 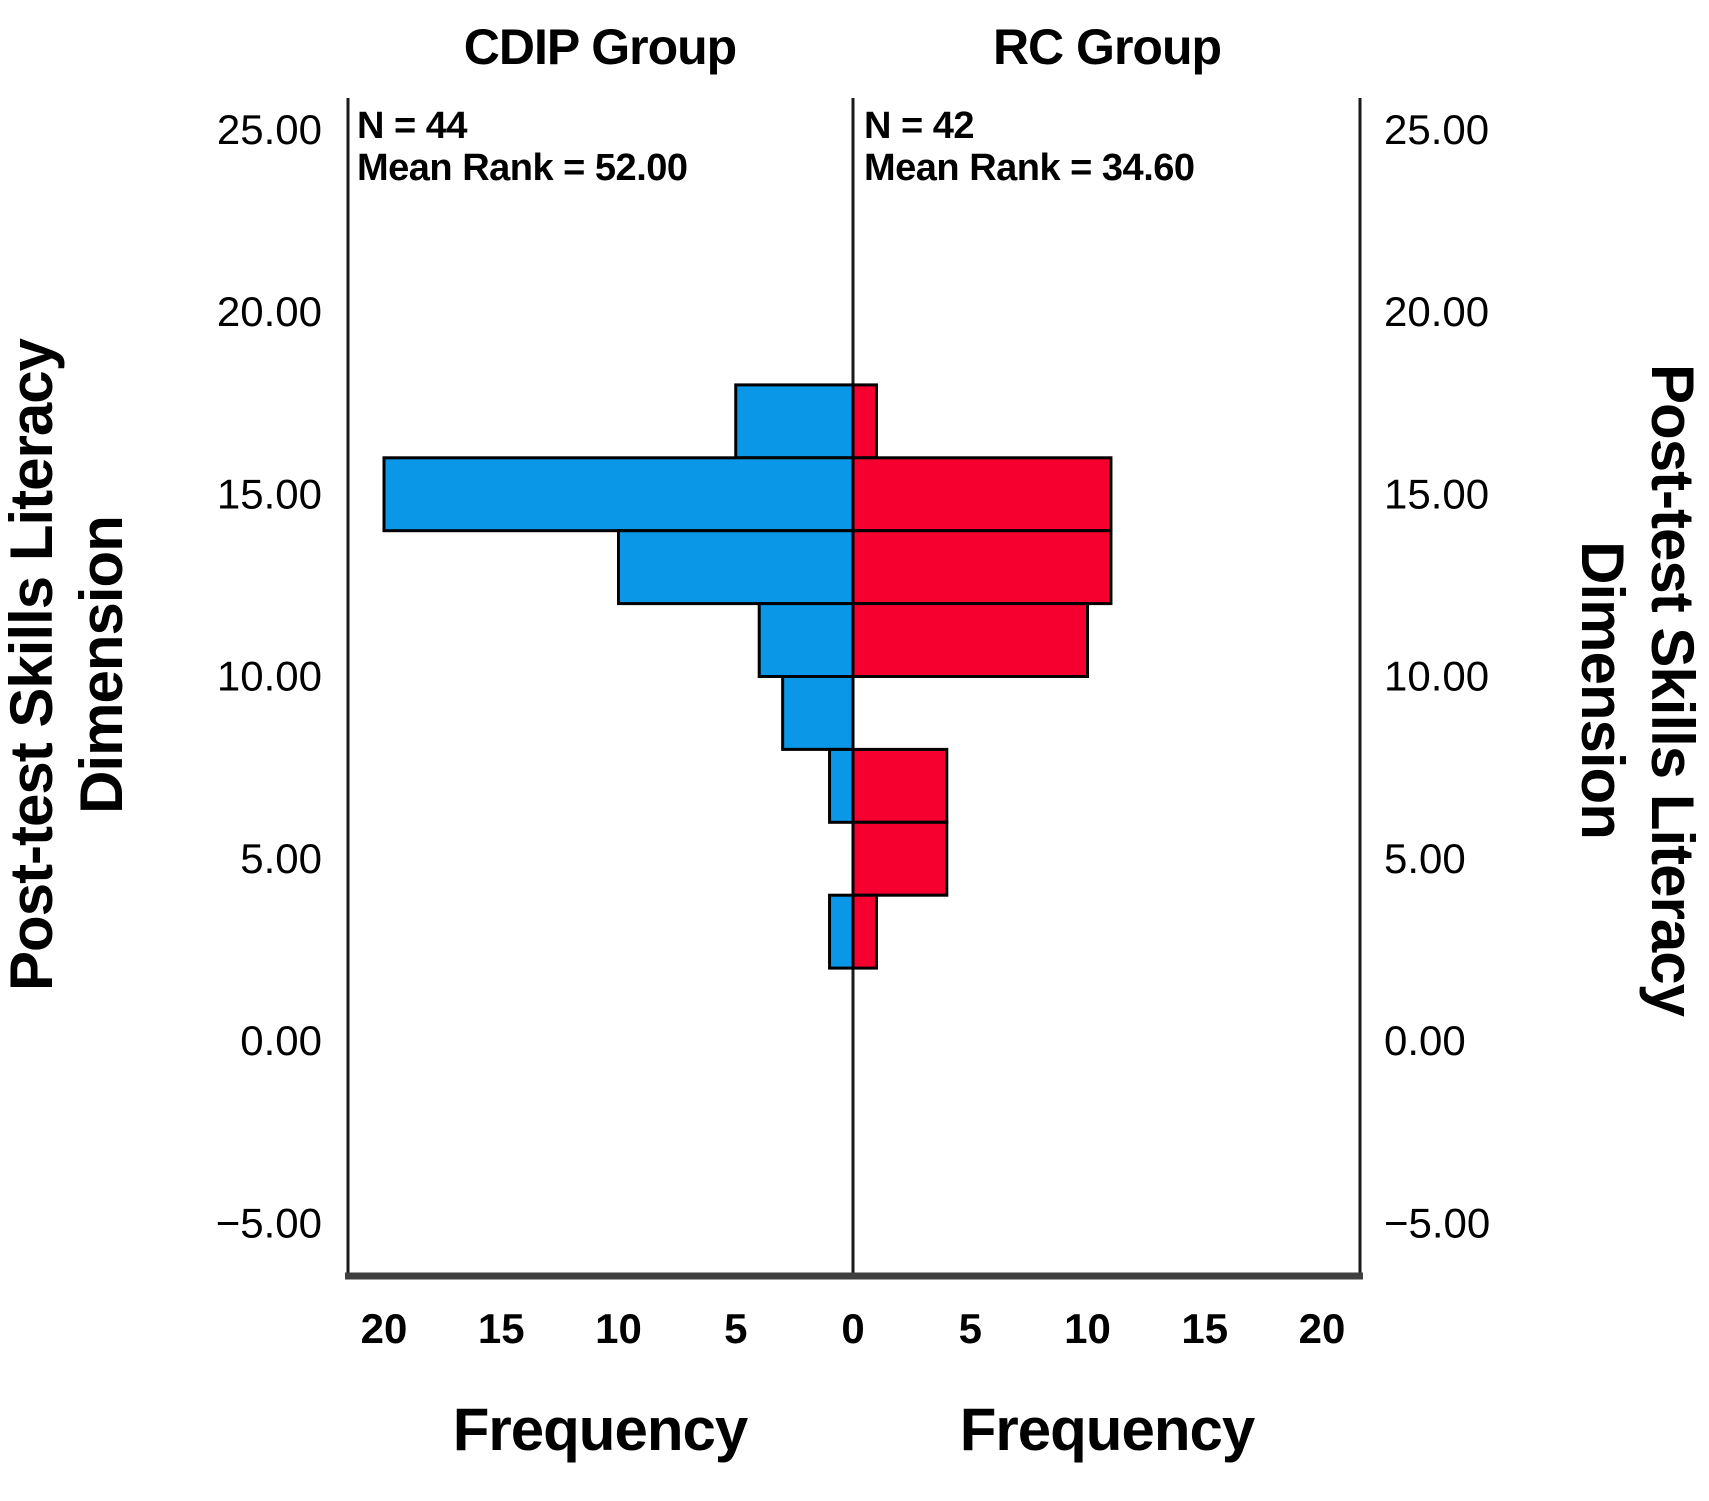 I want to click on x-tick-left-10: 10, so click(x=618, y=1328).